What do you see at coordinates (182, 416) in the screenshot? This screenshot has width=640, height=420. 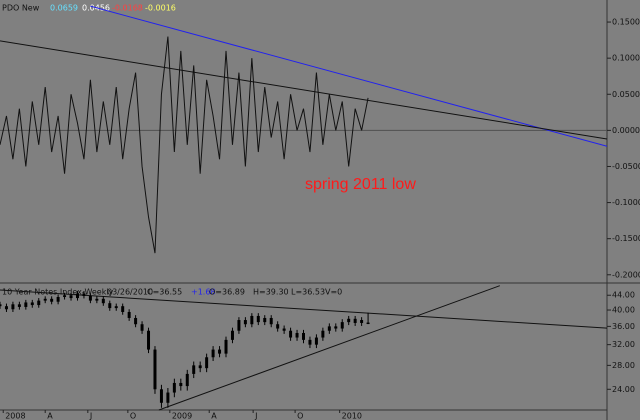 I see `x-tick-label: 2009` at bounding box center [182, 416].